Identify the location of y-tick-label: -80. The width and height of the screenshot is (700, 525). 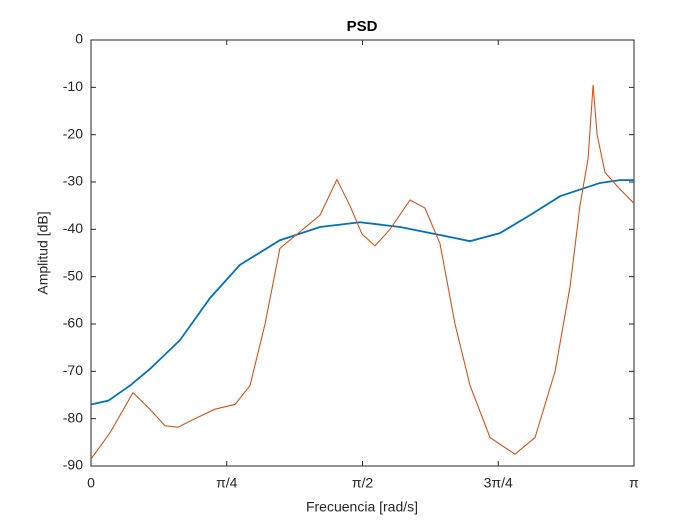
(73, 417).